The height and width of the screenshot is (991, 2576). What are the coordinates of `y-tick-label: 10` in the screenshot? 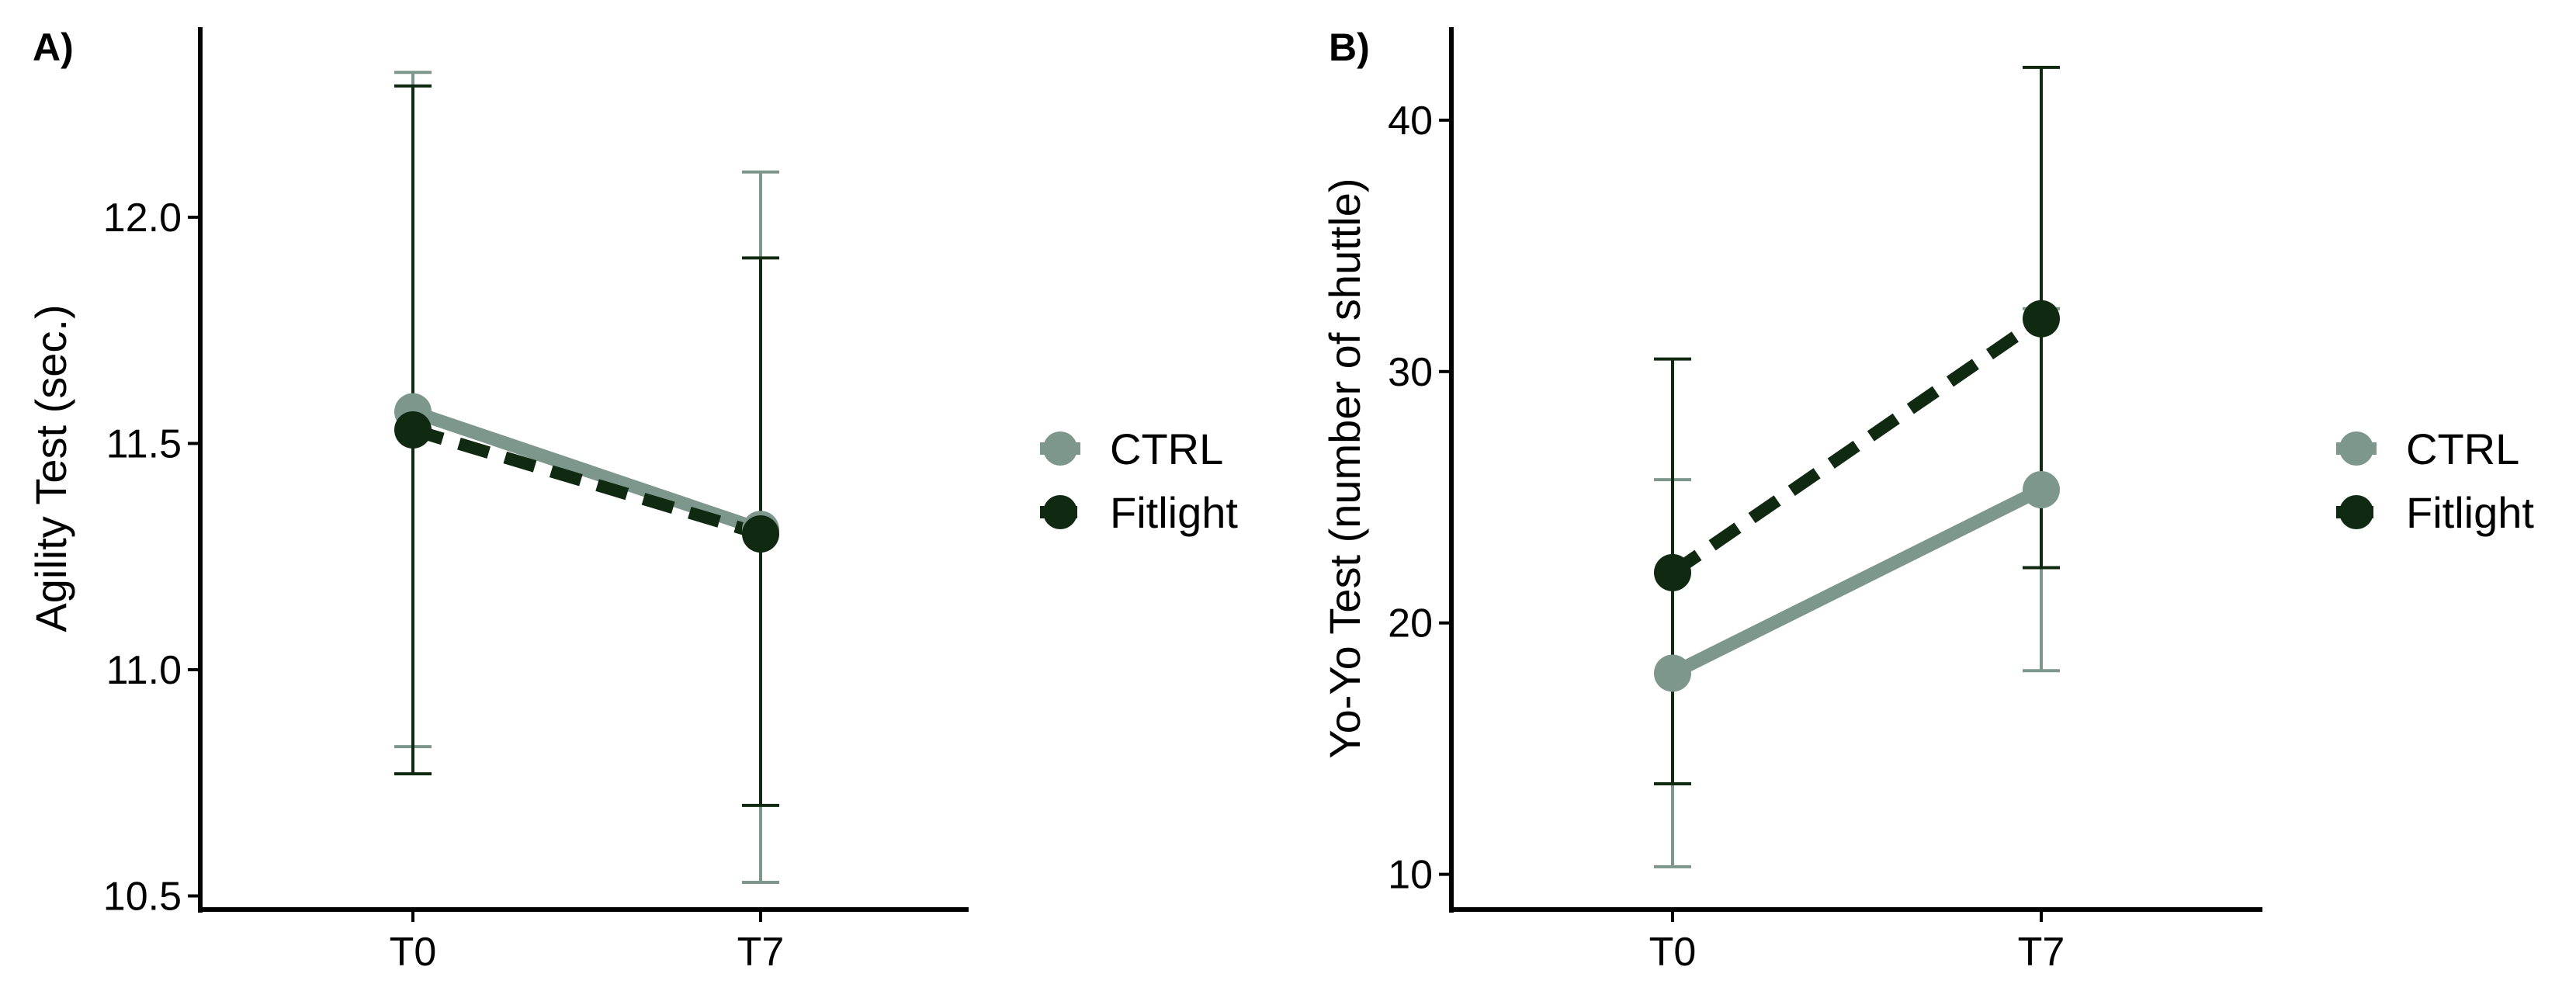 It's located at (1410, 875).